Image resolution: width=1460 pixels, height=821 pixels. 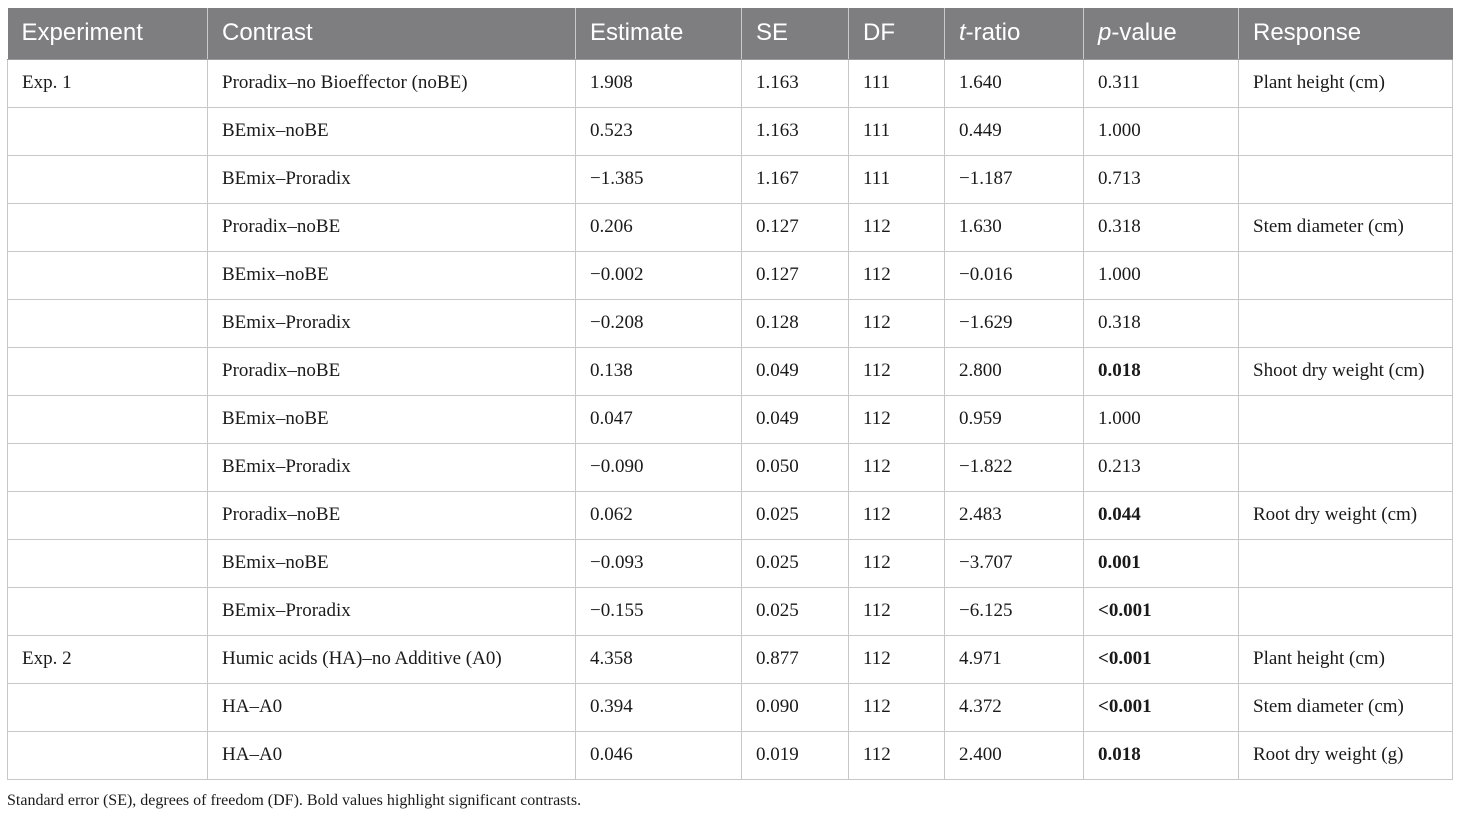 I want to click on cell-t-ratio: −1.822, so click(x=1014, y=467).